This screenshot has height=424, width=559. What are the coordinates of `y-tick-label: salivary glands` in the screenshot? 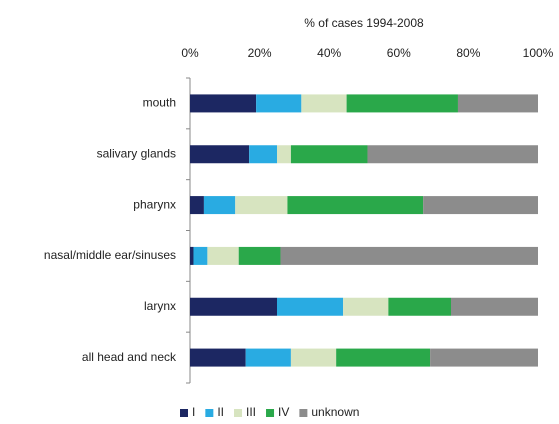 It's located at (136, 153).